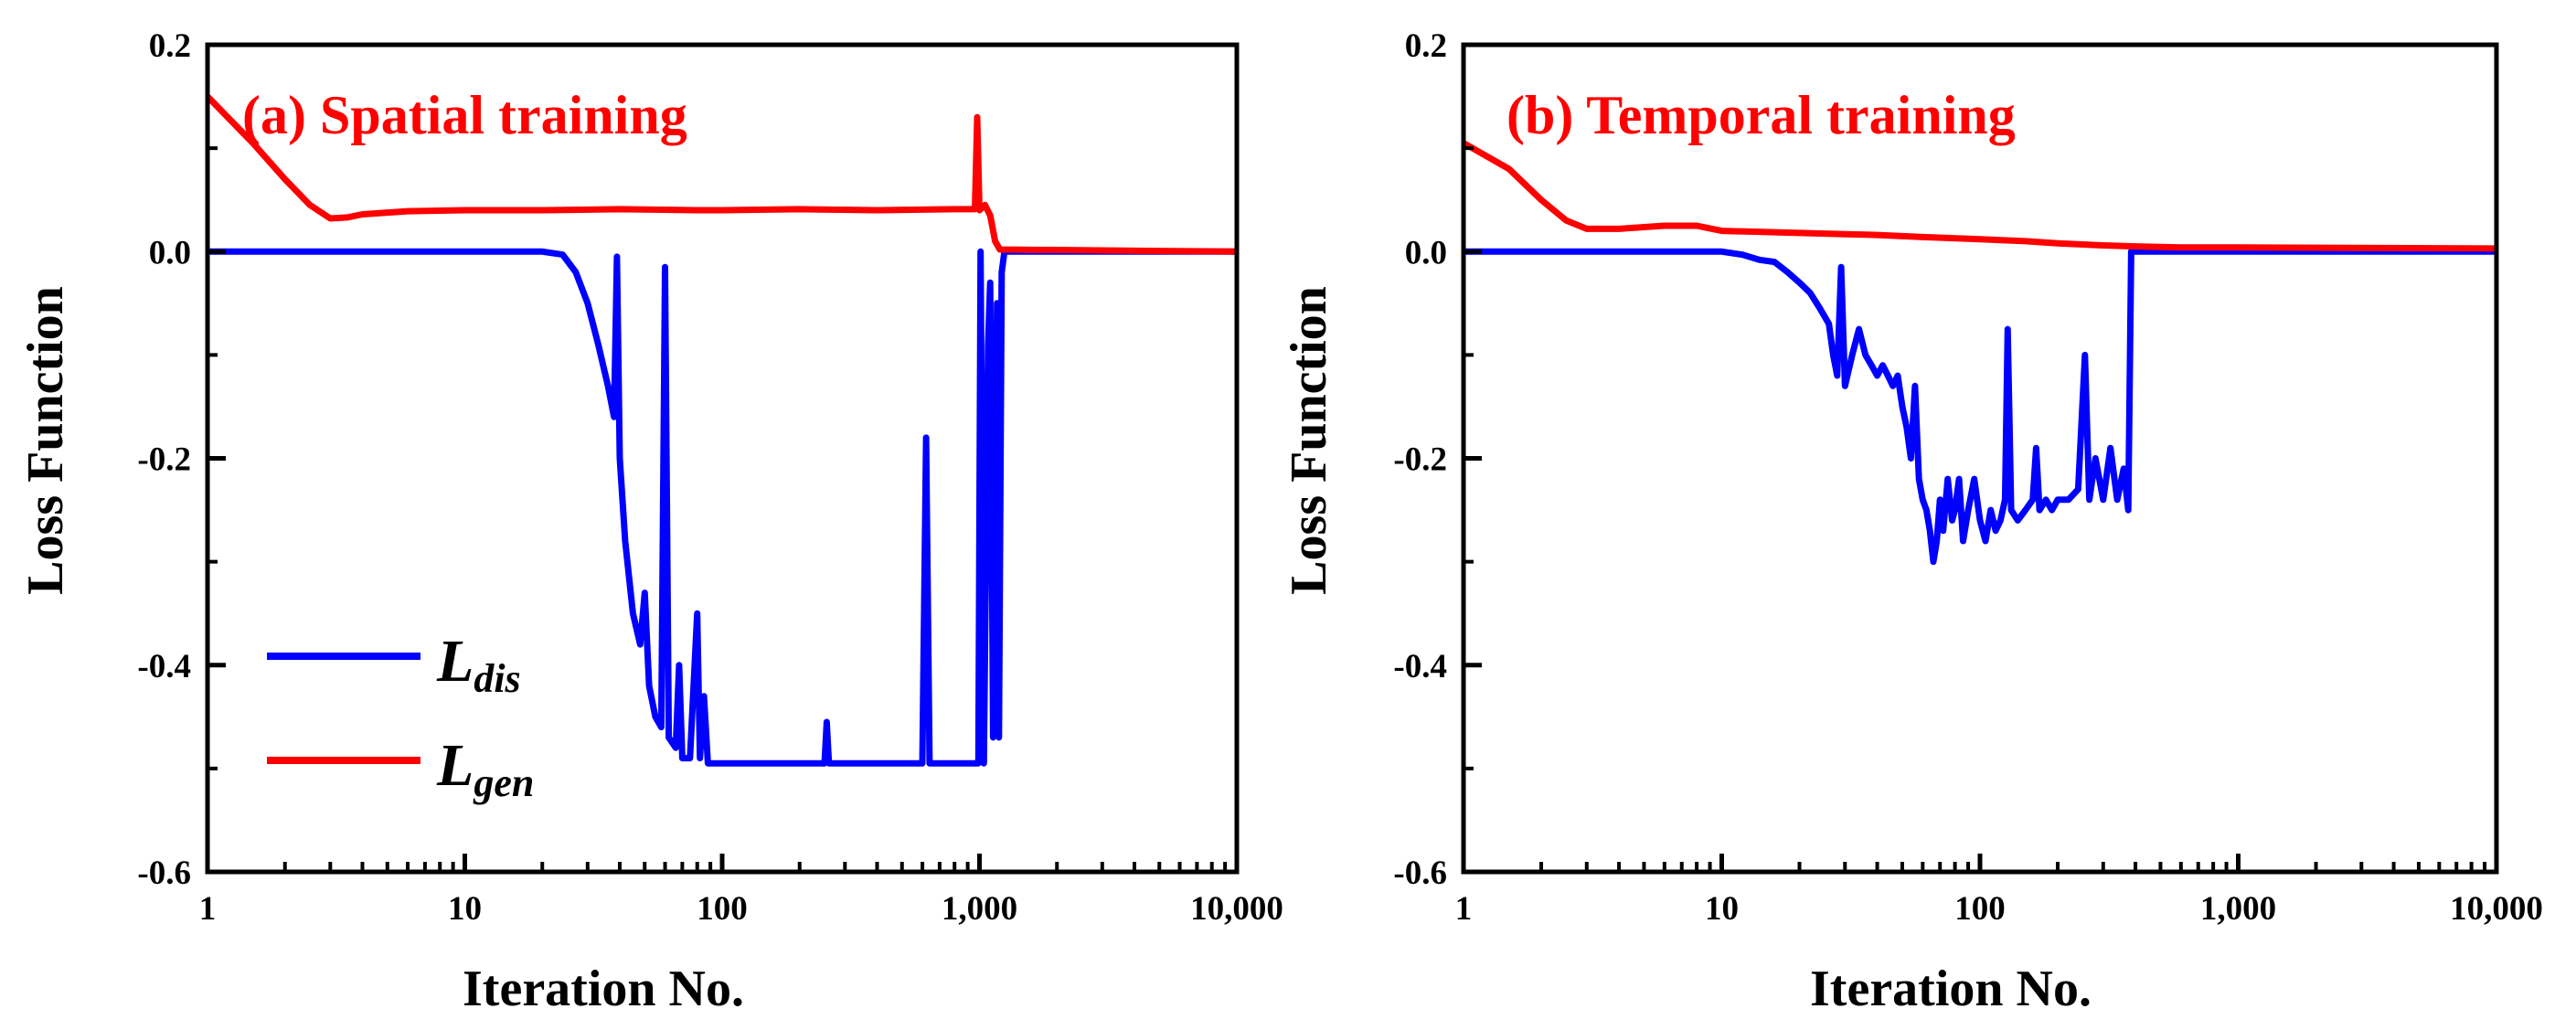 This screenshot has height=1030, width=2576. What do you see at coordinates (170, 46) in the screenshot?
I see `y-tick-label-a: 0.2` at bounding box center [170, 46].